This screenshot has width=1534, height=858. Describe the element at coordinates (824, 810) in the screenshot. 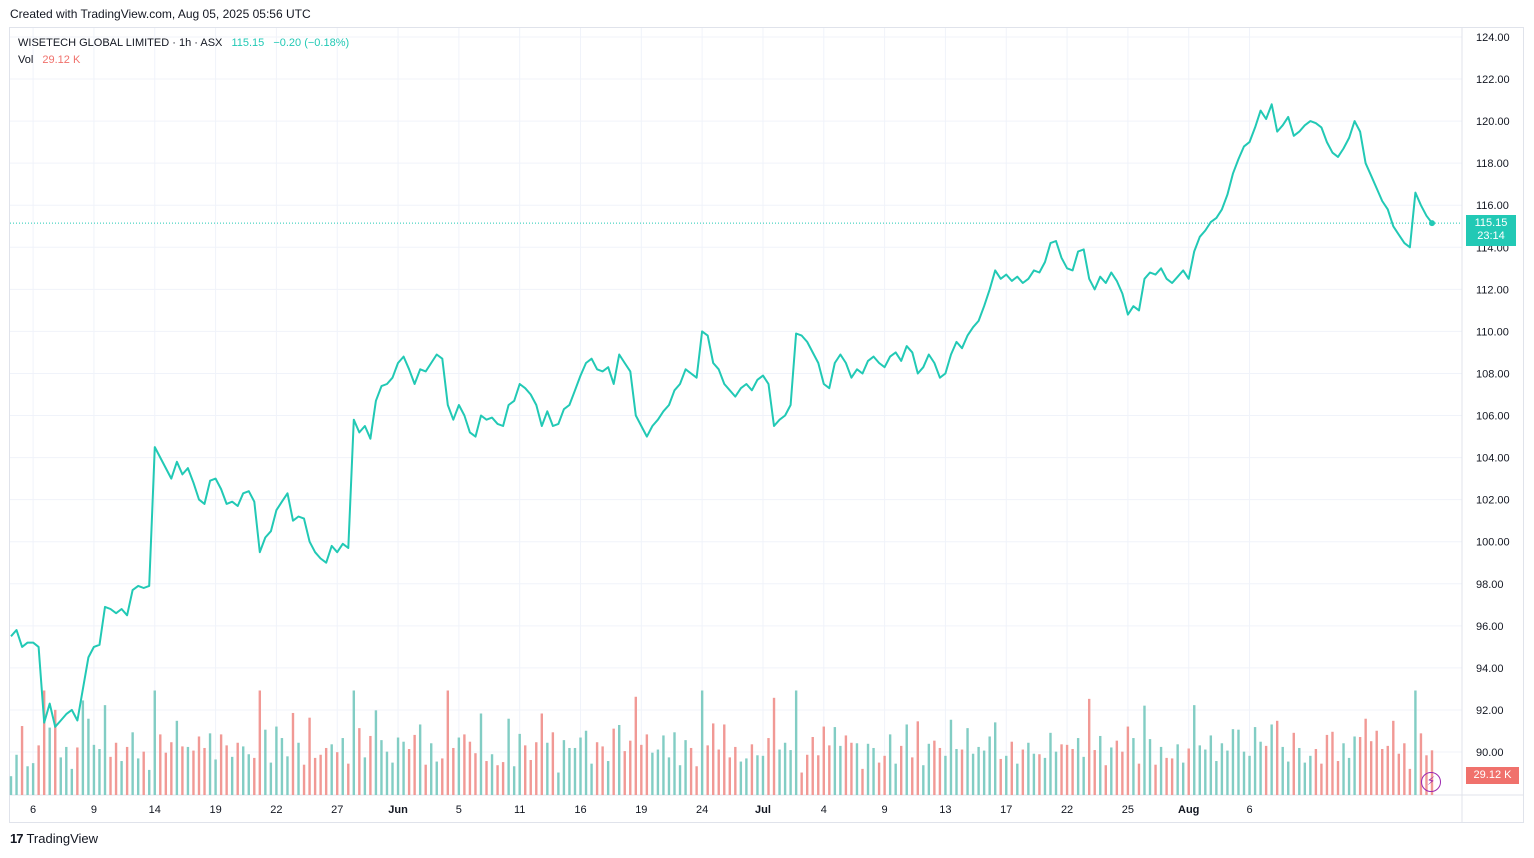

I see `x-tick-label: 4` at that location.